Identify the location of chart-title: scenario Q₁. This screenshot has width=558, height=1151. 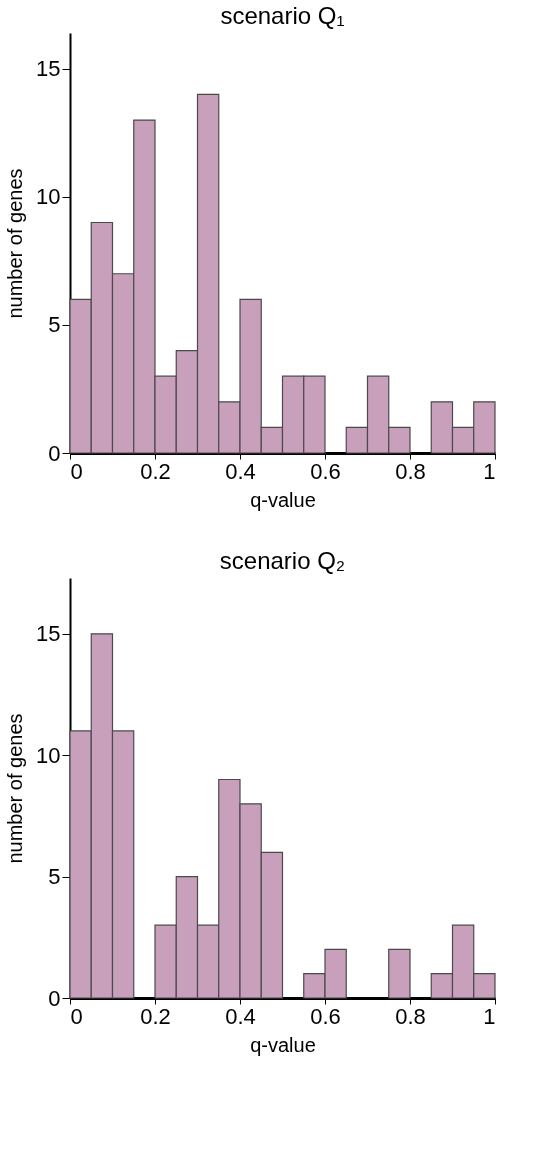
(282, 15).